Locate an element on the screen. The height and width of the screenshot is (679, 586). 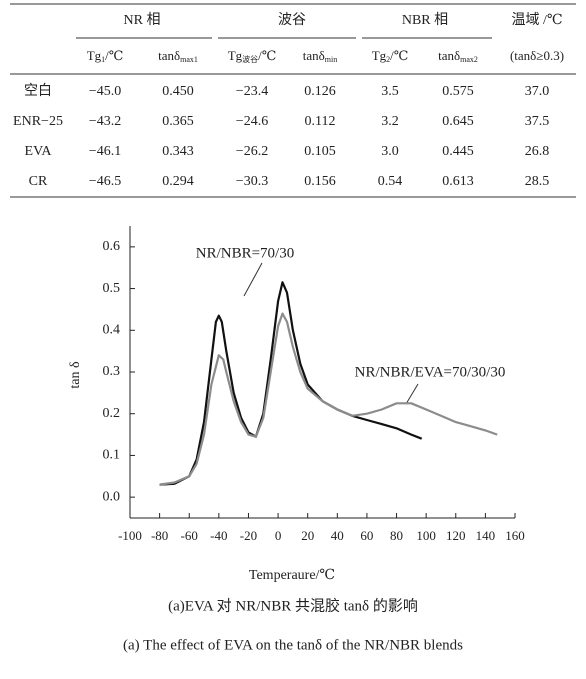
x-tick-label: 160 is located at coordinates (515, 535).